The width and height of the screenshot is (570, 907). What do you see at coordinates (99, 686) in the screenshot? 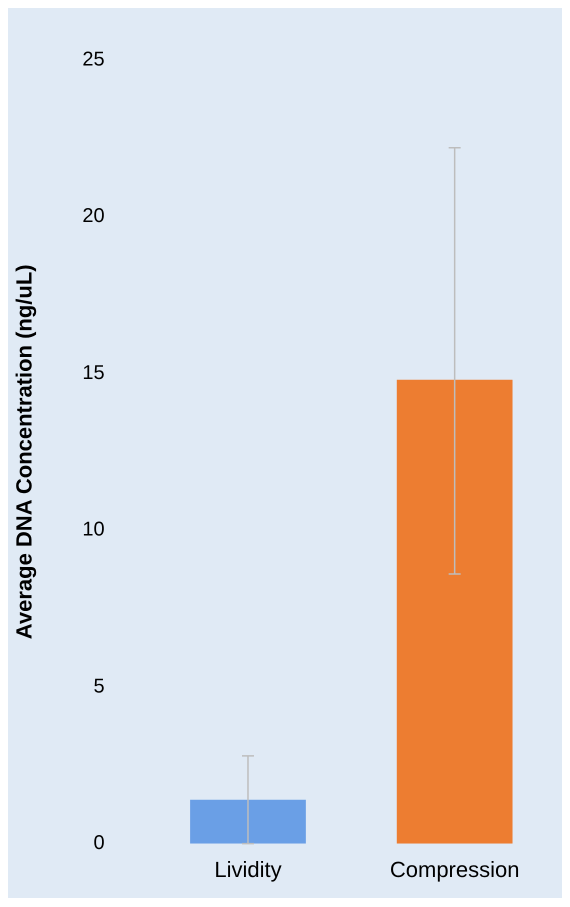
I see `y-tick-label: 5` at bounding box center [99, 686].